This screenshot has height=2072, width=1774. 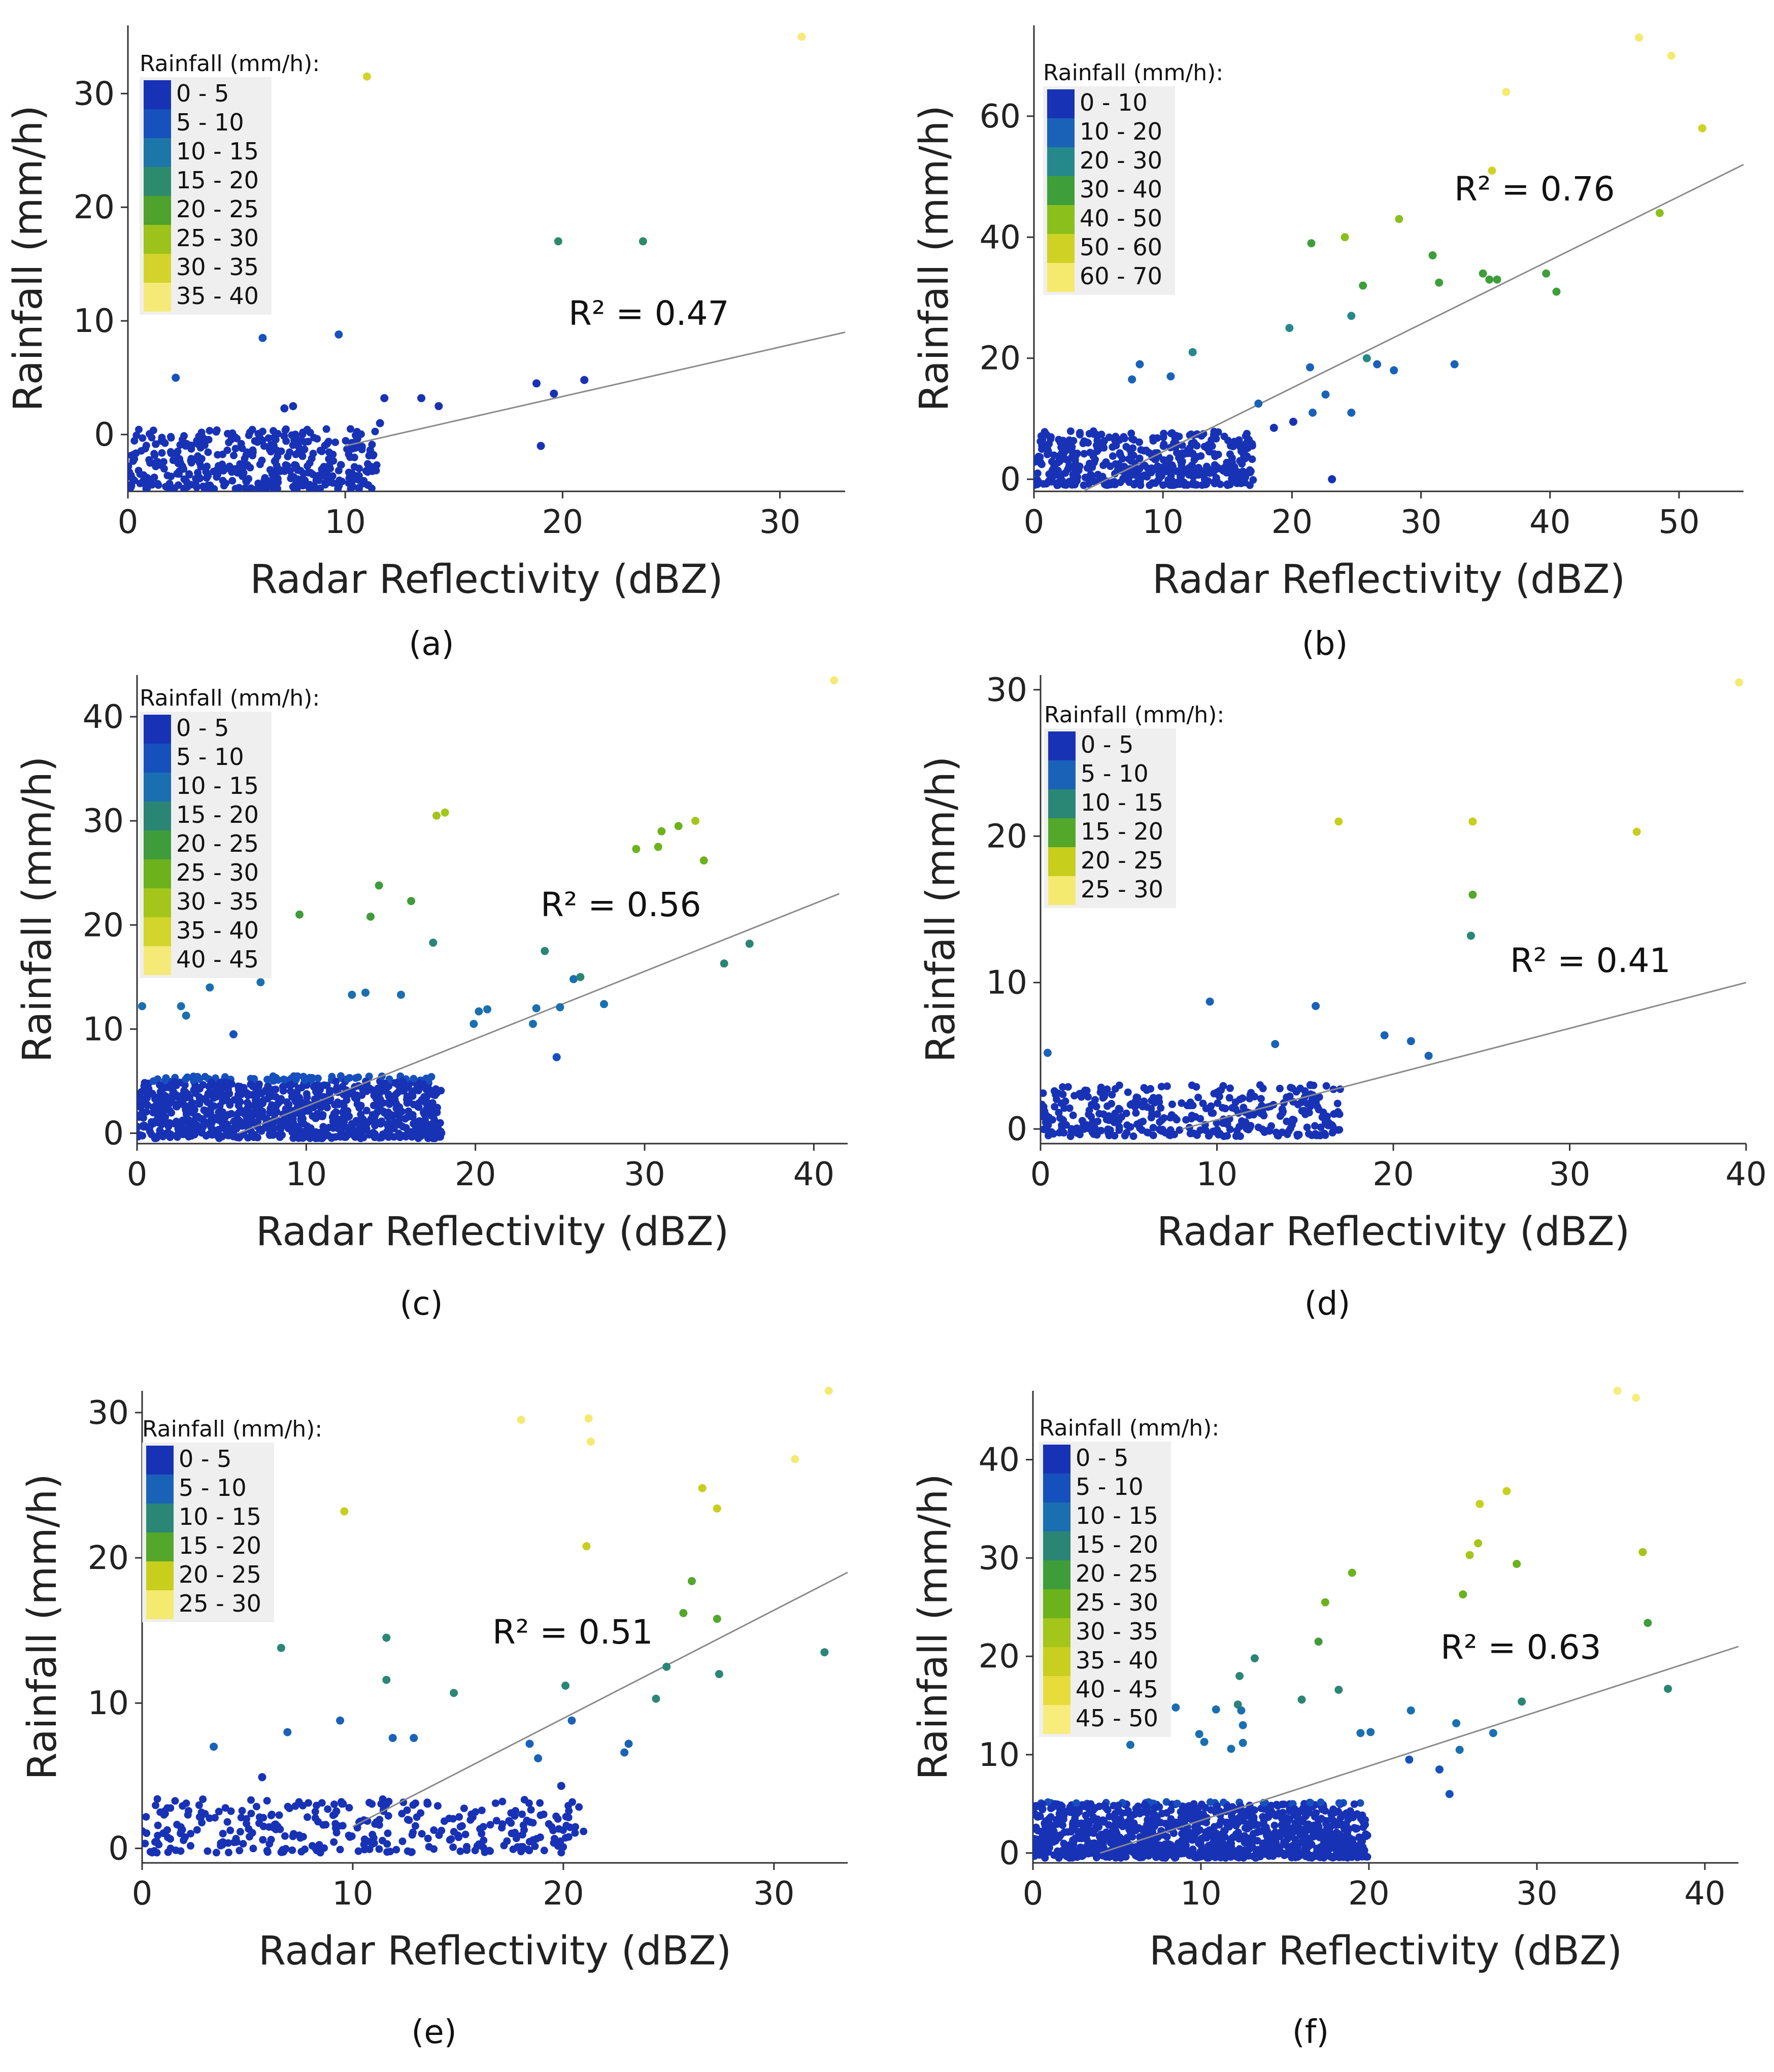 I want to click on legend-title: Rainfall (mm/h):, so click(x=232, y=1429).